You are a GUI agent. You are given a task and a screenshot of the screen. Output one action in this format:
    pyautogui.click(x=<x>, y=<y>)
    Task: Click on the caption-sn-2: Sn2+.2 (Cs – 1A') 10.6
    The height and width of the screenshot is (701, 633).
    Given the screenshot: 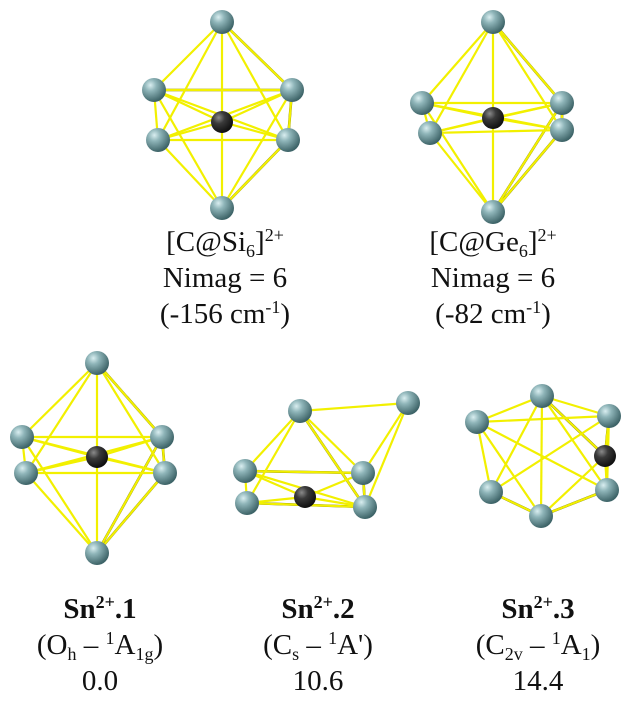 What is the action you would take?
    pyautogui.click(x=318, y=645)
    